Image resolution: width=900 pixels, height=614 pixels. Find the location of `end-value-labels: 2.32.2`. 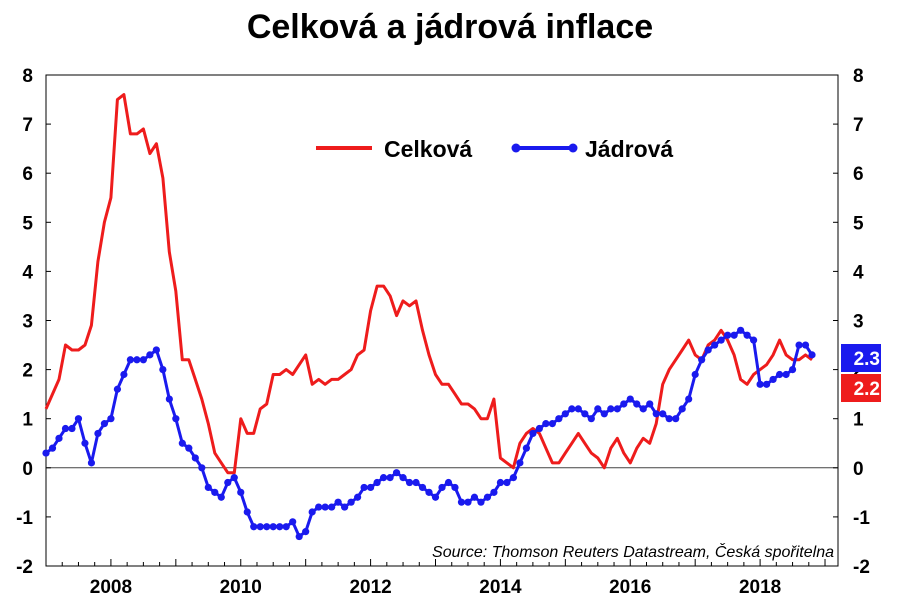

end-value-labels: 2.32.2 is located at coordinates (861, 373).